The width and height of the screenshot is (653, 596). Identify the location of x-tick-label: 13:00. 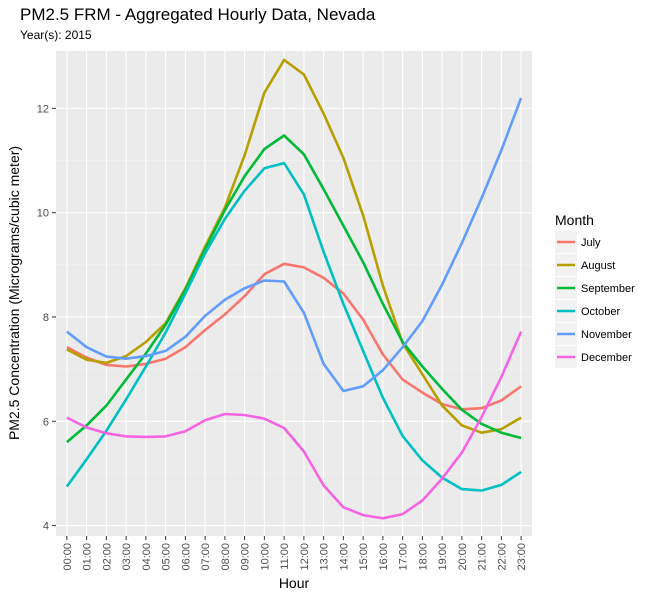
(325, 557).